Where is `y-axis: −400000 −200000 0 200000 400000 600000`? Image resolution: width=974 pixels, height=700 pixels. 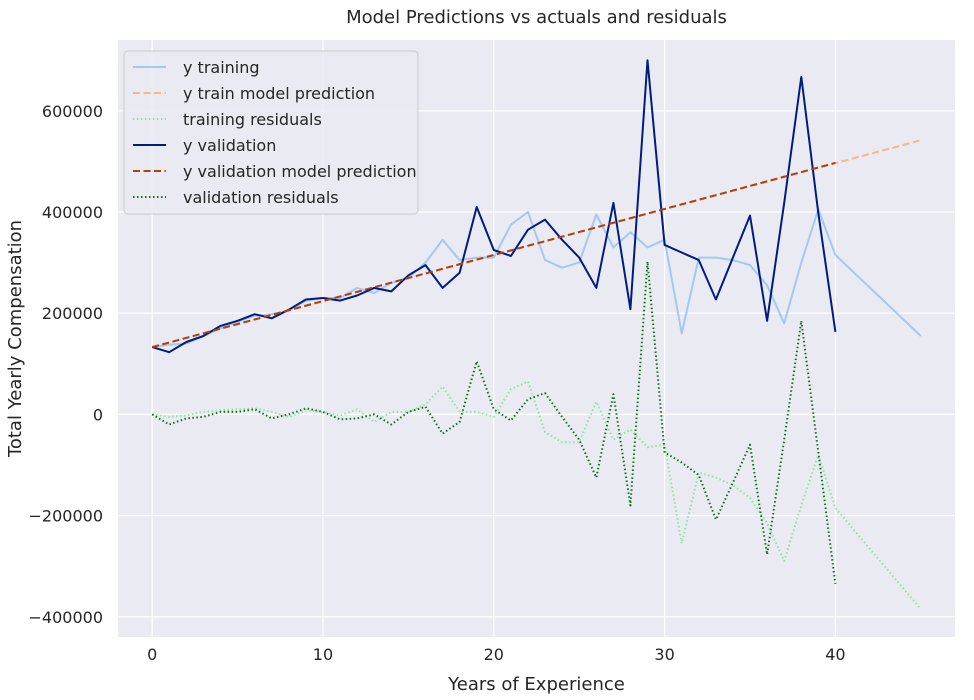
y-axis: −400000 −200000 0 200000 400000 600000 is located at coordinates (66, 364).